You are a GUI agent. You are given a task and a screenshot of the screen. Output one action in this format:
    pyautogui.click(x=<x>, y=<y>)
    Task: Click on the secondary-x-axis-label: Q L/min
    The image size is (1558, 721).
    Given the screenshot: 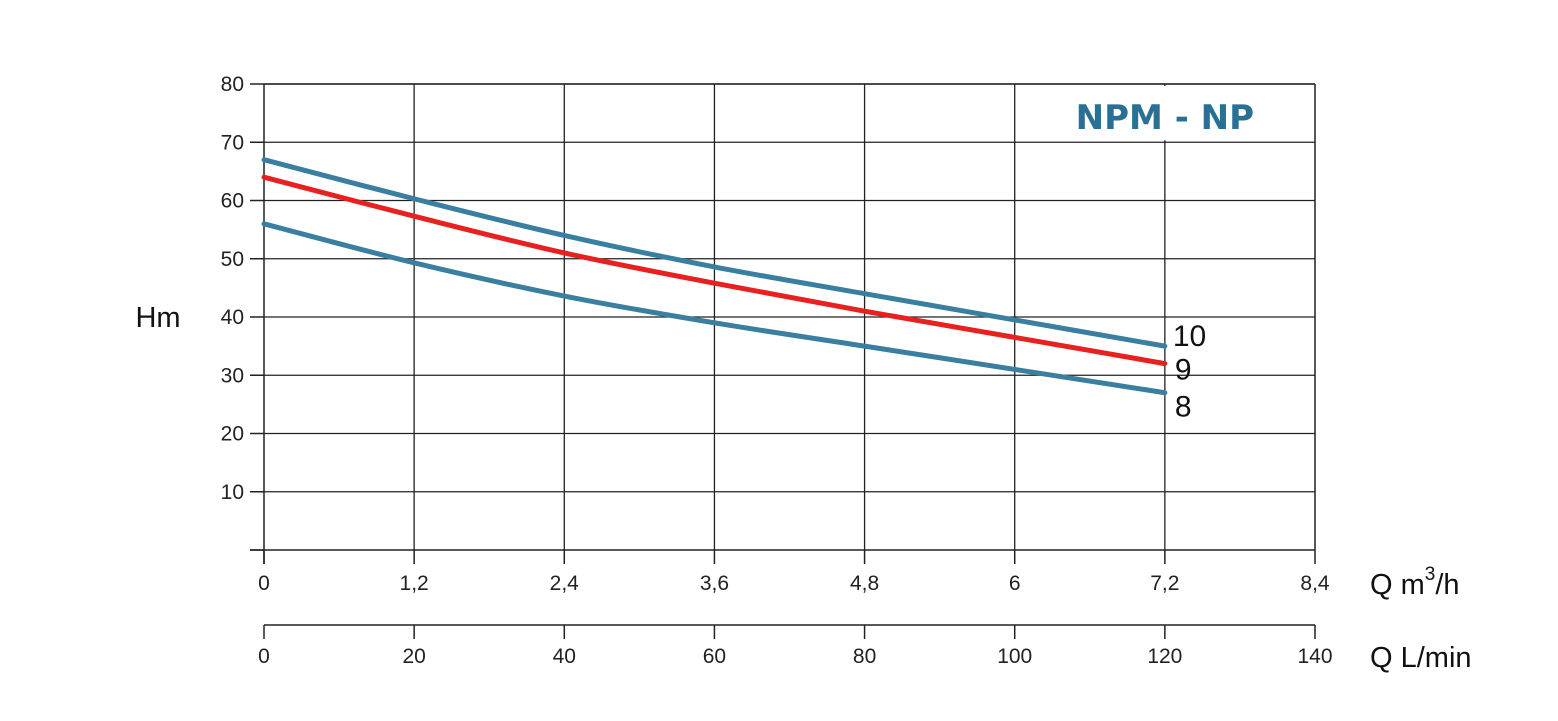 What is the action you would take?
    pyautogui.click(x=1421, y=658)
    